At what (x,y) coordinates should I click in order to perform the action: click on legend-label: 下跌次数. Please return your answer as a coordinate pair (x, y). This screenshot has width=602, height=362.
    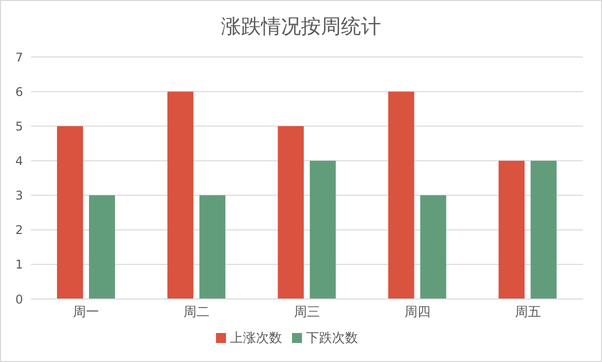
    Looking at the image, I should click on (332, 338).